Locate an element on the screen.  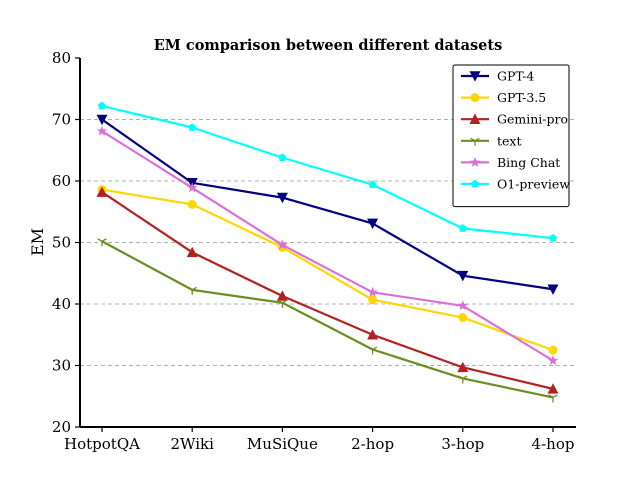
x-tick-label: 4-hop is located at coordinates (553, 444).